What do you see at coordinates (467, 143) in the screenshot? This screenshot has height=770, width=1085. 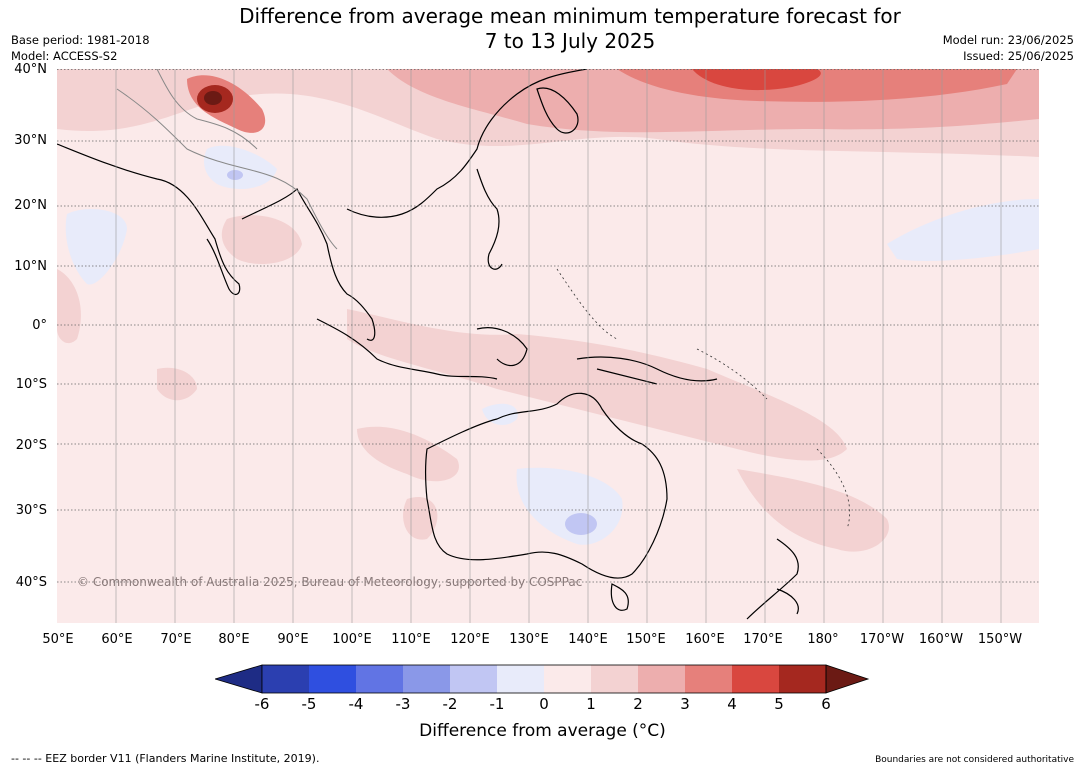 I see `china-coast` at bounding box center [467, 143].